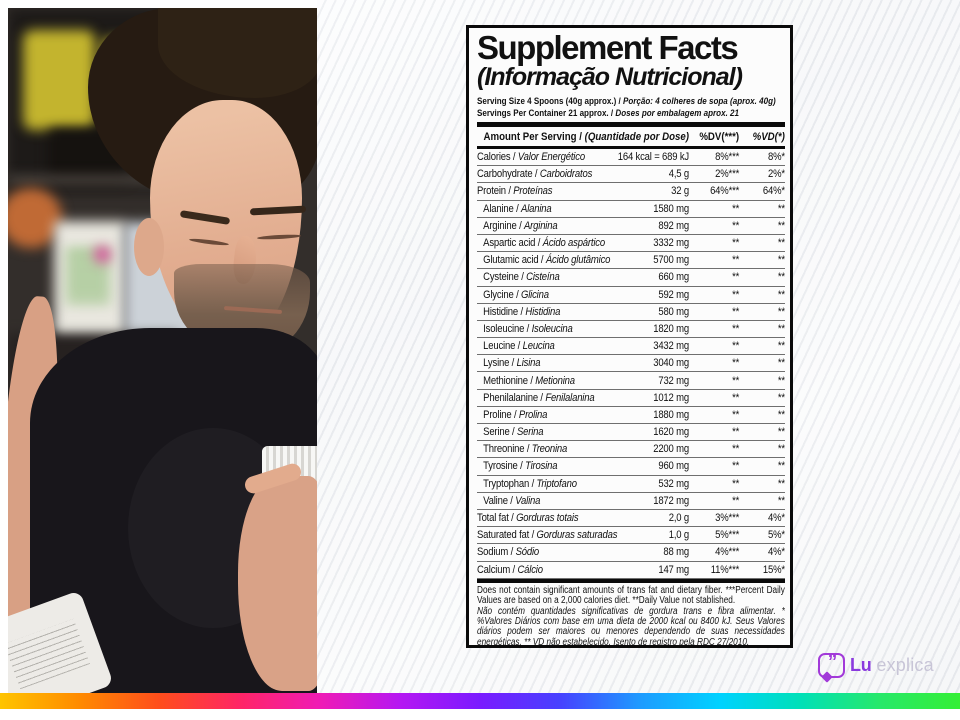  Describe the element at coordinates (631, 312) in the screenshot. I see `table-row: Histidine / Histidina 580 mg ** **` at that location.